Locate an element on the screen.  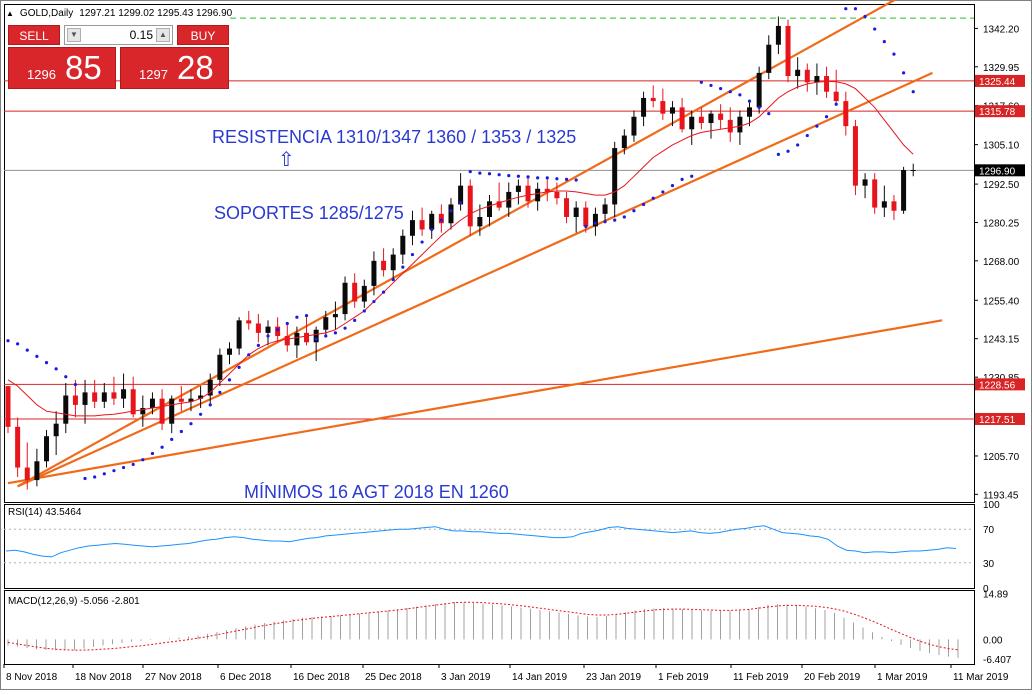
macd-y-tick-label: 0.00 is located at coordinates (993, 640).